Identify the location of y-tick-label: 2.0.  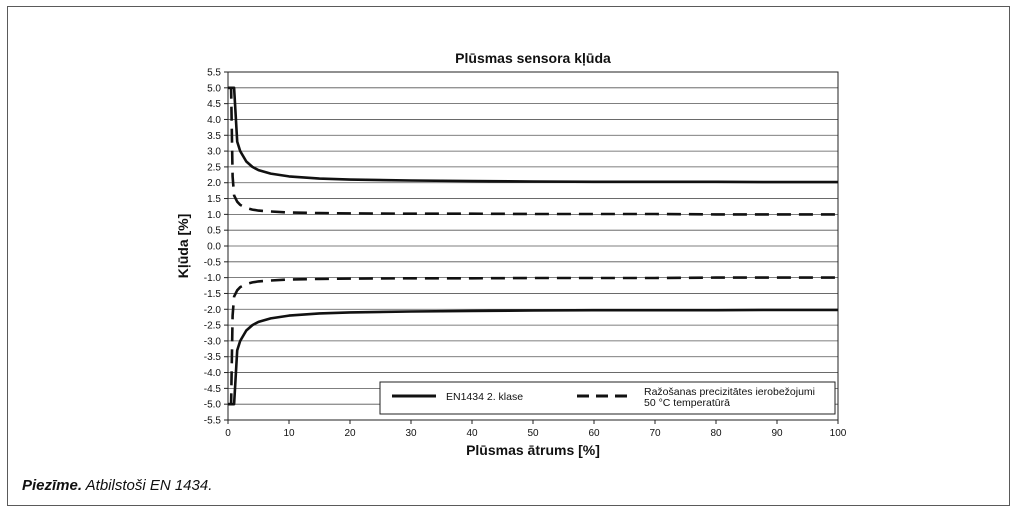
(214, 183).